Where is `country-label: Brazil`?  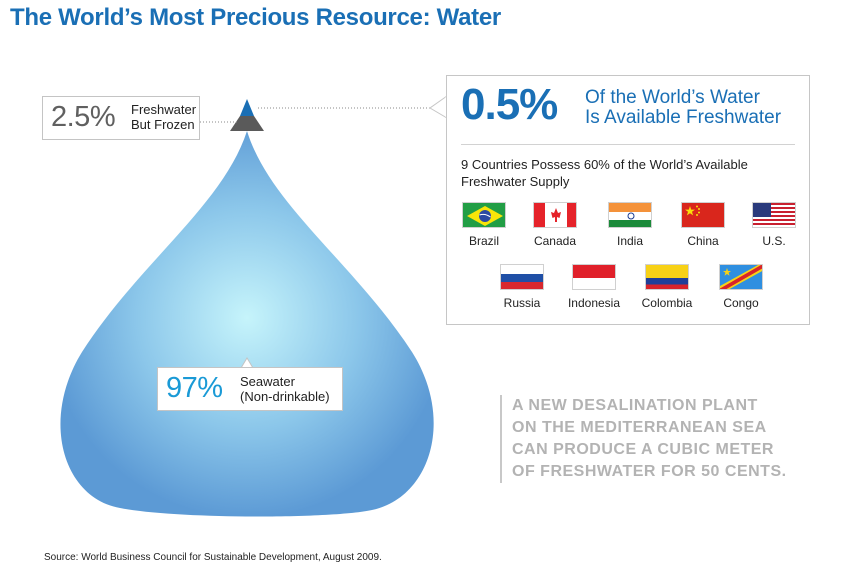
country-label: Brazil is located at coordinates (483, 241).